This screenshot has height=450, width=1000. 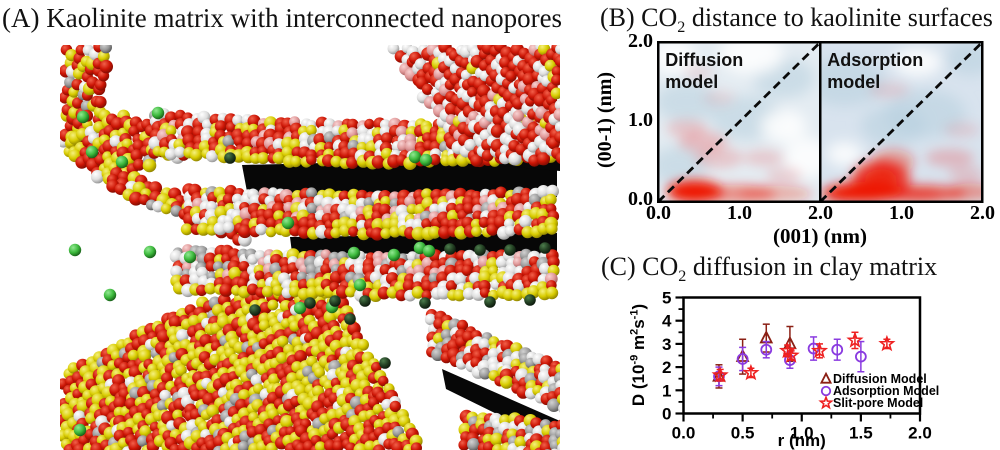 I want to click on panel-c-xtick: 1.0, so click(x=802, y=433).